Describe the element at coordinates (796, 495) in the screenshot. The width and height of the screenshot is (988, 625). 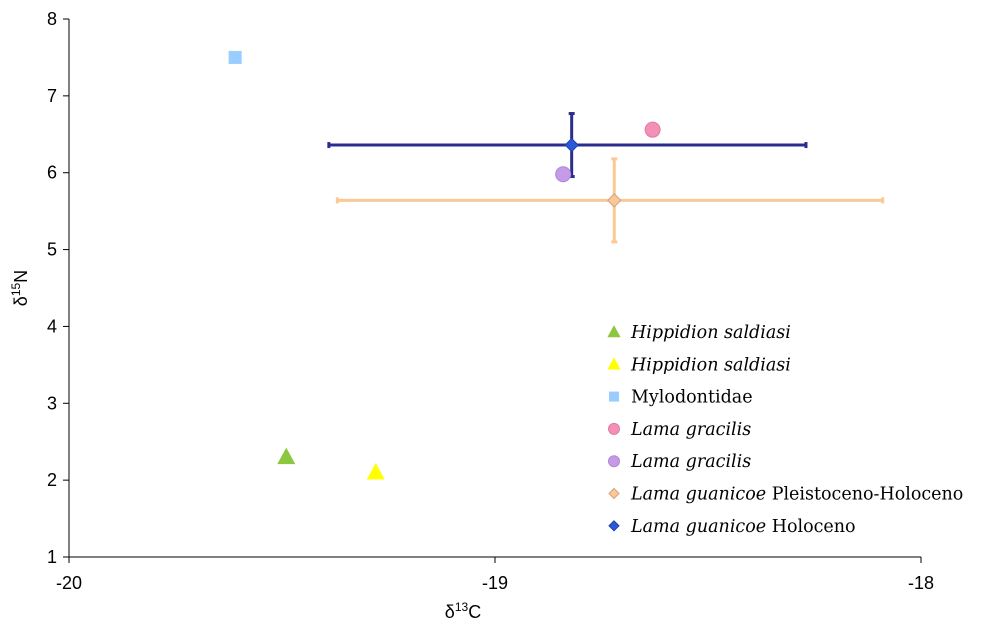
I see `legend-label: Lama guanicoe Pleistoceno-Holoceno` at that location.